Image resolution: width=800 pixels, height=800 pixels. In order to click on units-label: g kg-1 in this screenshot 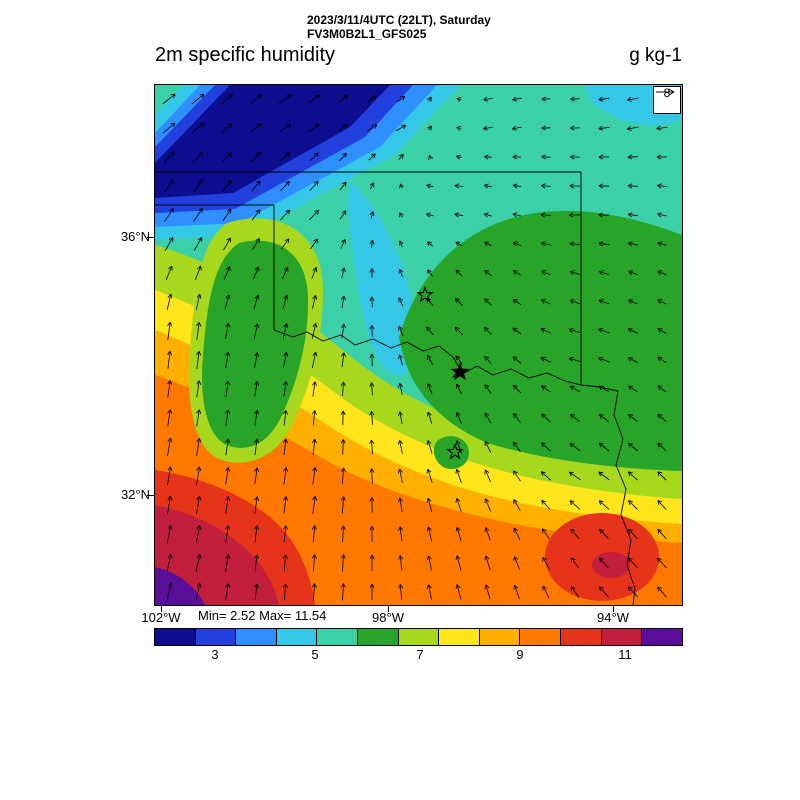, I will do `click(655, 55)`.